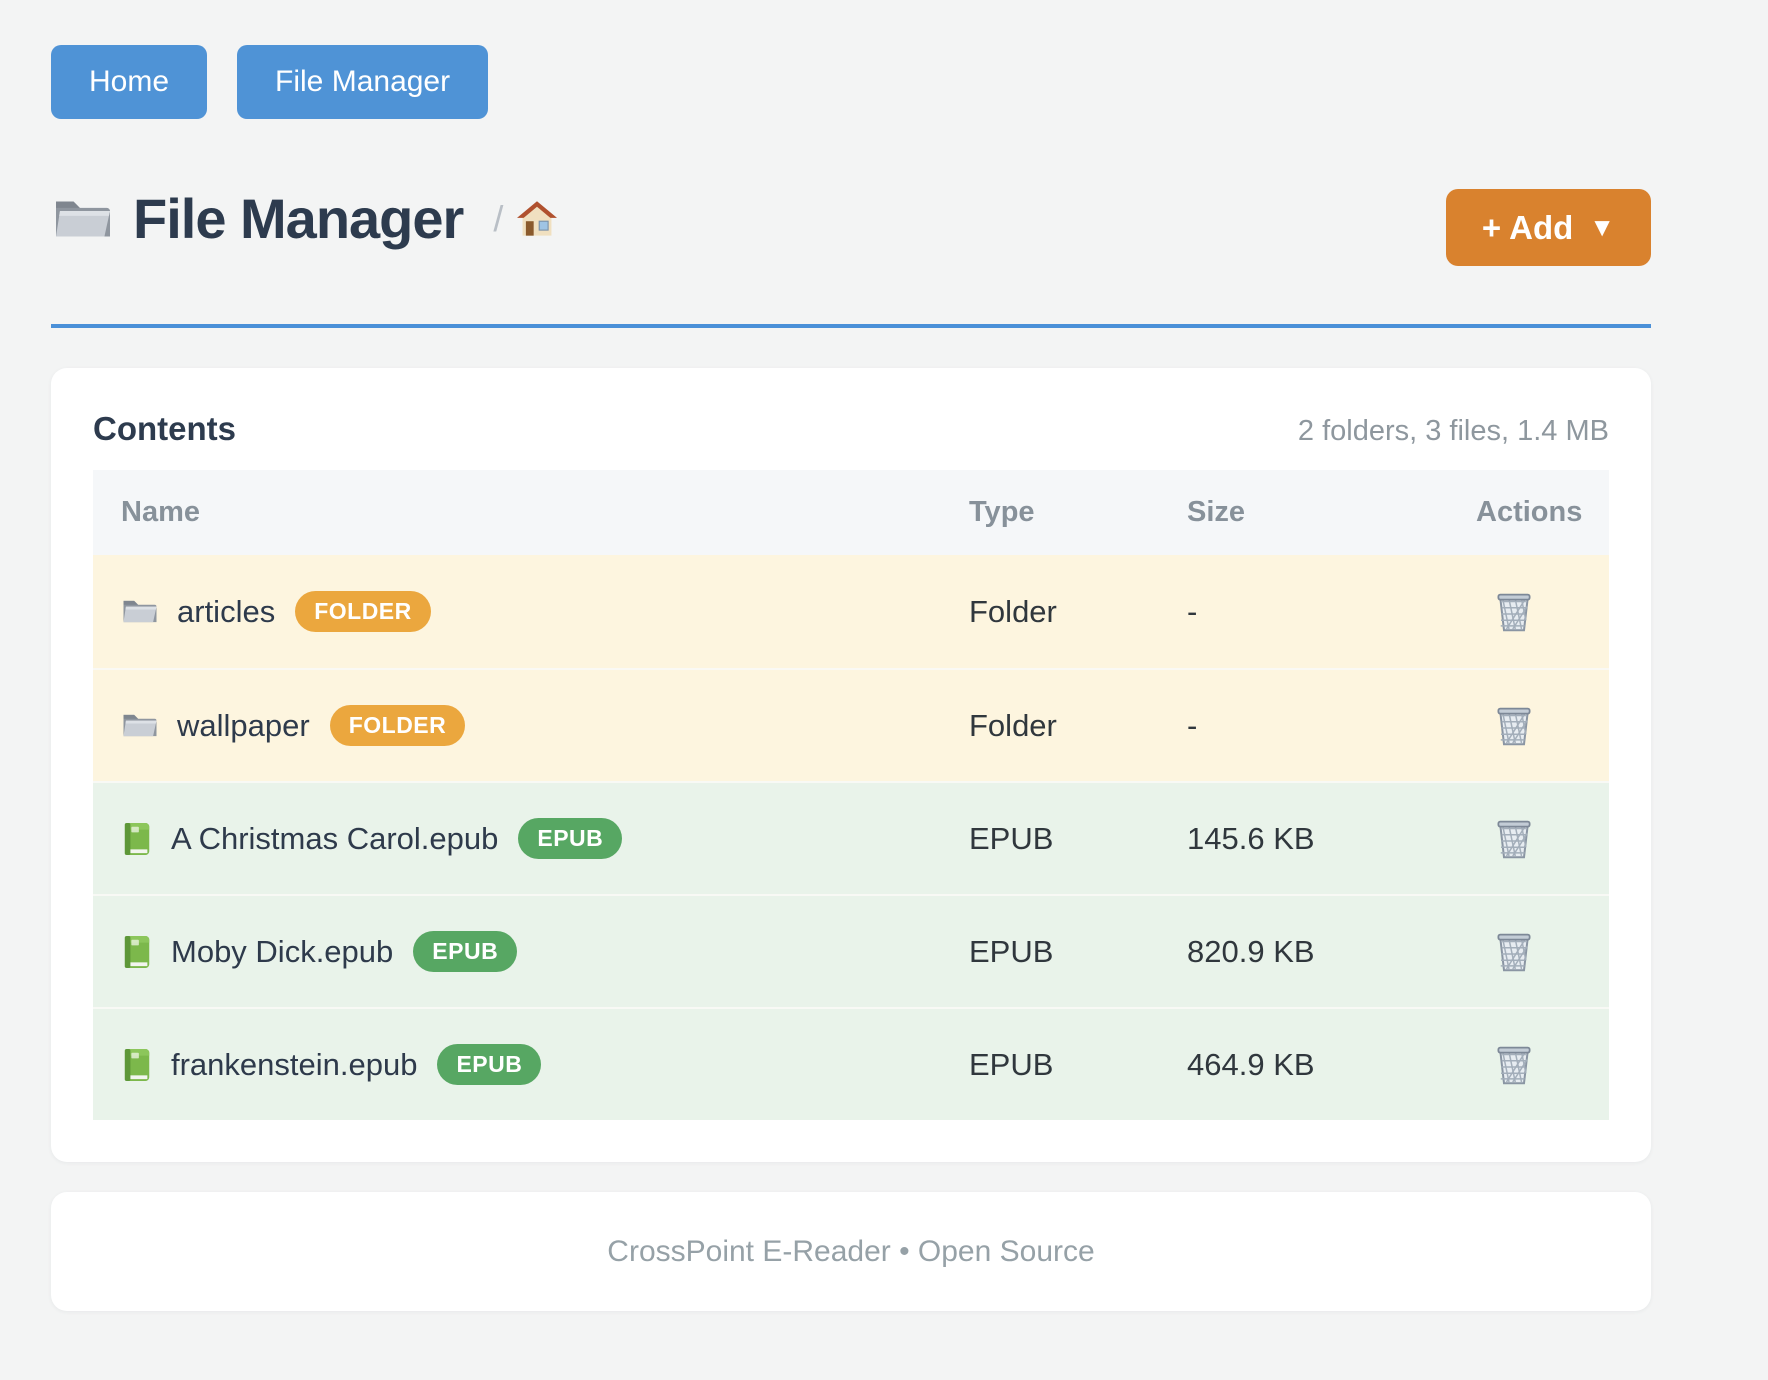 The height and width of the screenshot is (1380, 1768). I want to click on table-header-row: Name Type Size Actions, so click(851, 512).